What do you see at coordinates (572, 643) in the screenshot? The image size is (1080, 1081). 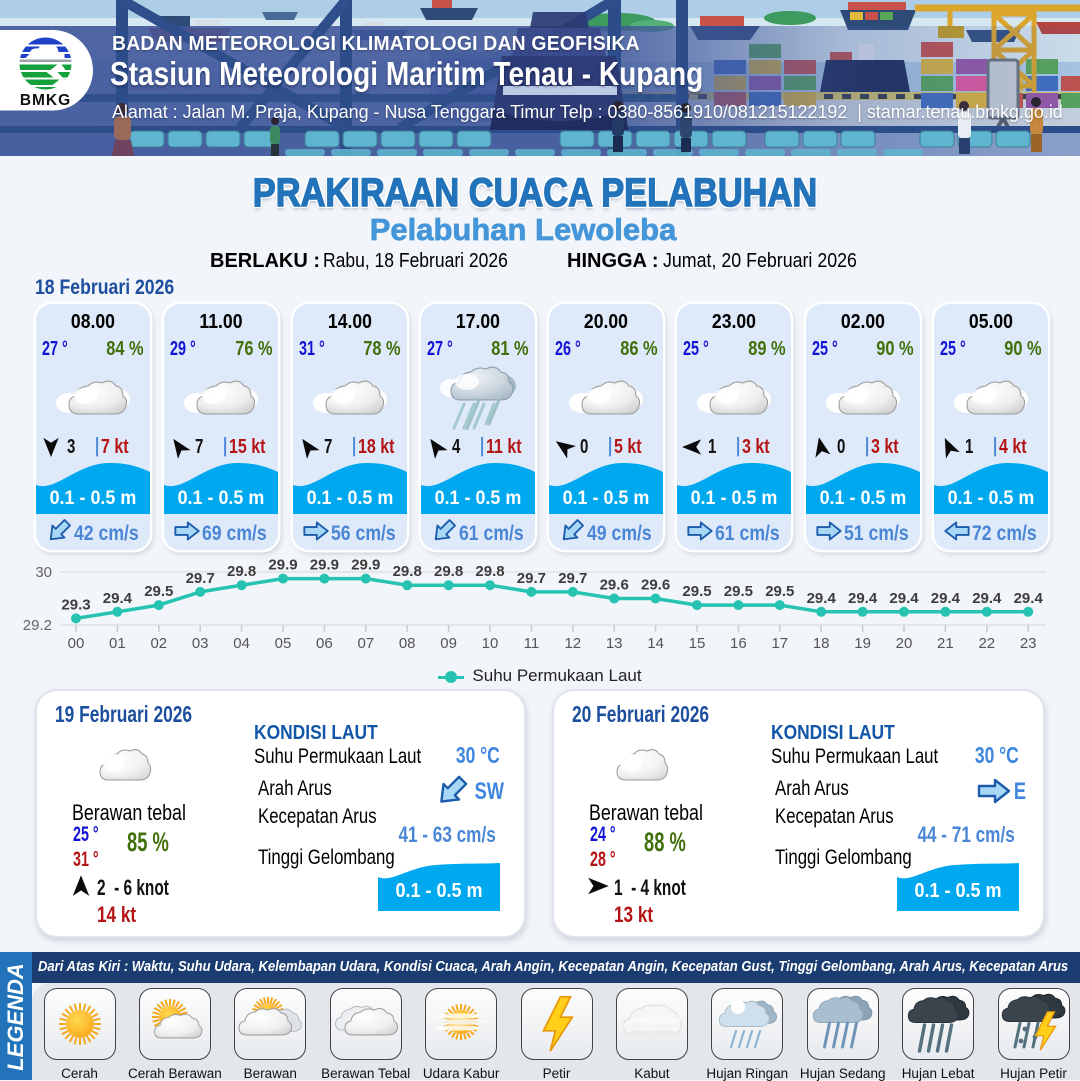 I see `svg-text: 12` at bounding box center [572, 643].